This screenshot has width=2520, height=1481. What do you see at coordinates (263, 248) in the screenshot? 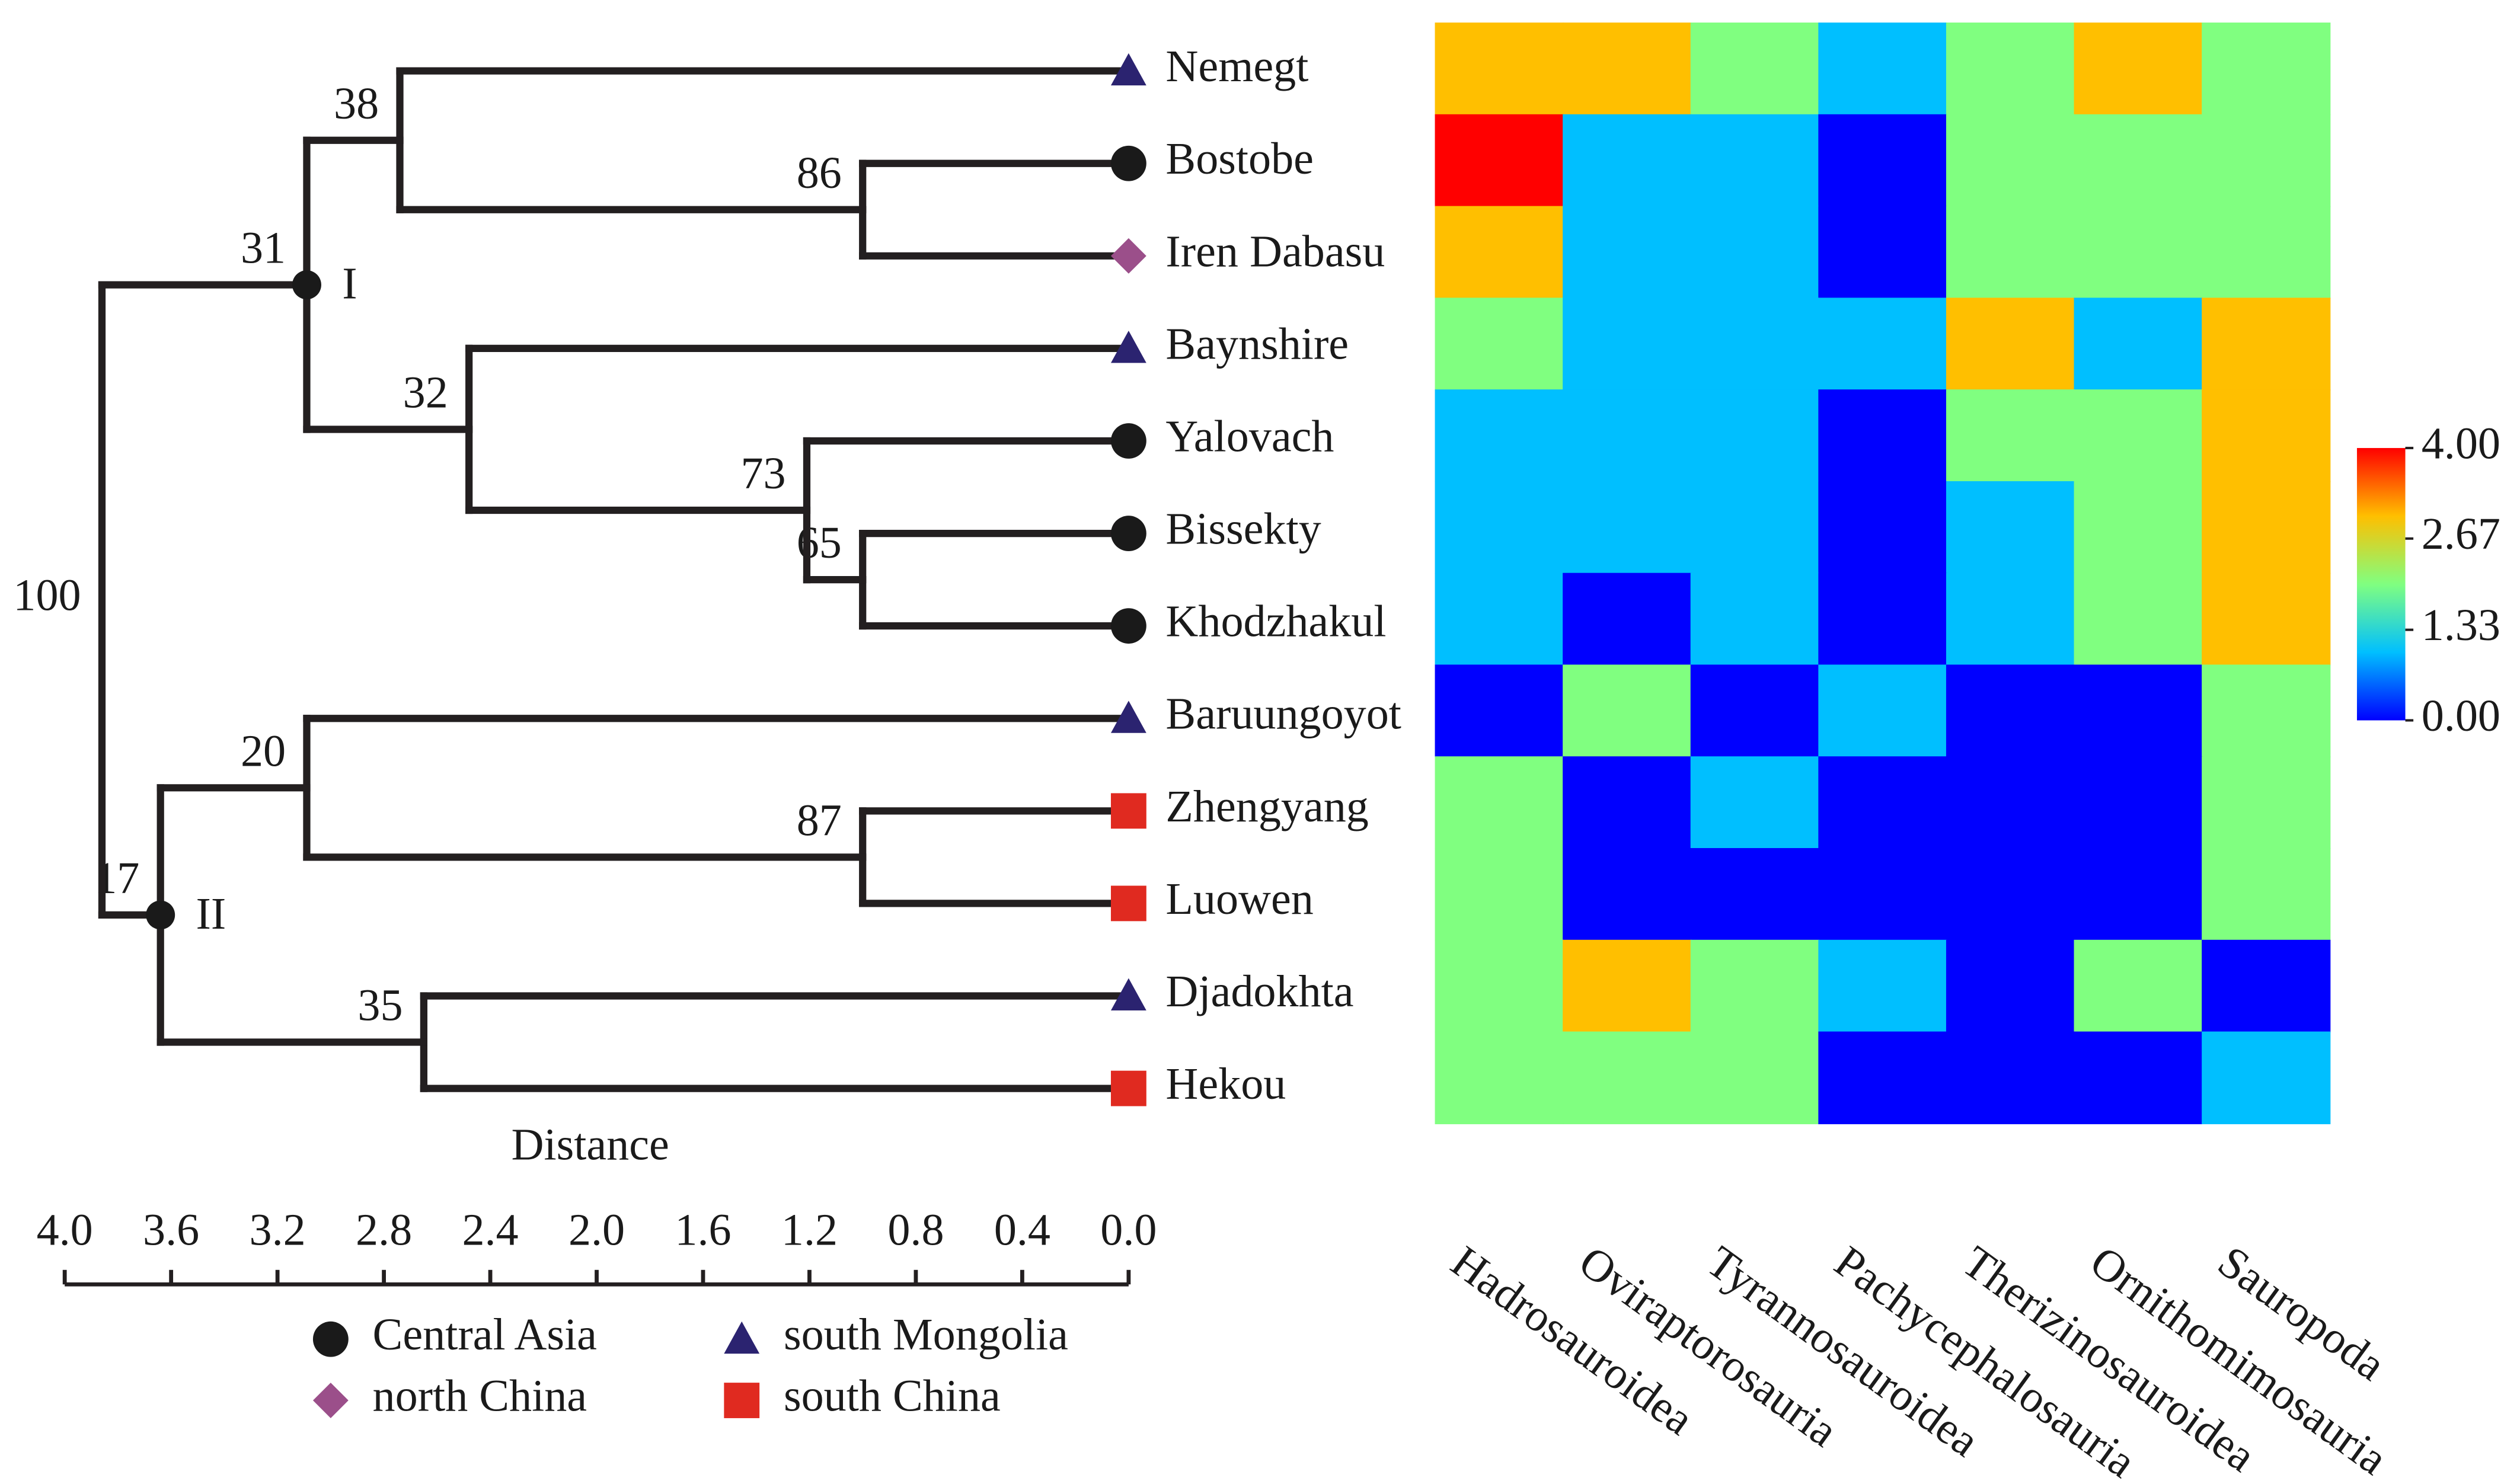
I see `support-value: 31` at bounding box center [263, 248].